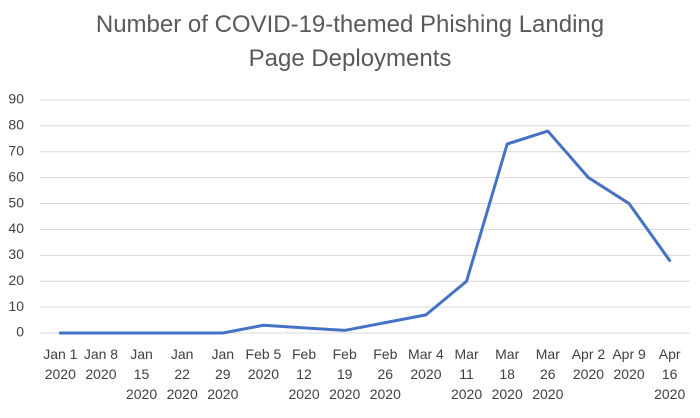 The image size is (700, 418). What do you see at coordinates (16, 202) in the screenshot?
I see `y-tick-label: 50` at bounding box center [16, 202].